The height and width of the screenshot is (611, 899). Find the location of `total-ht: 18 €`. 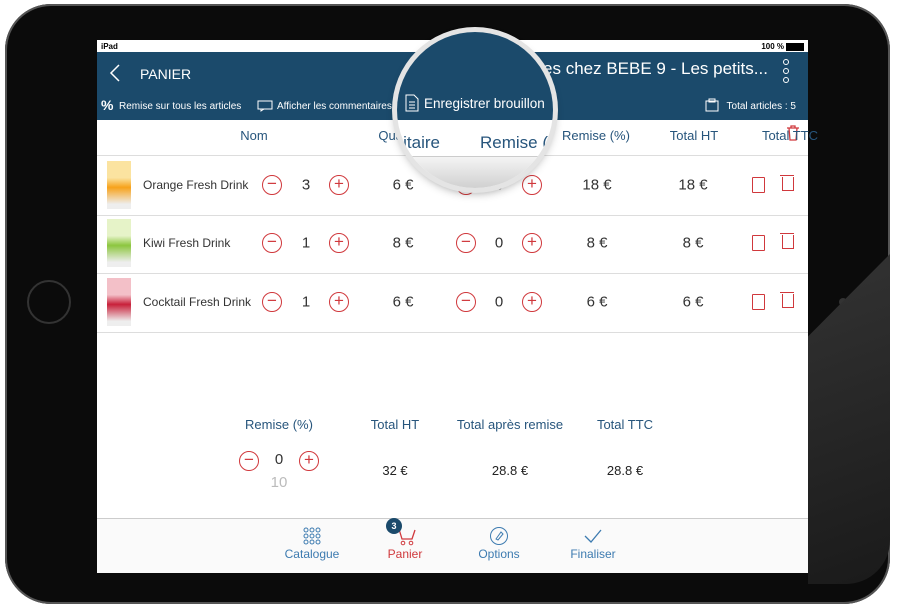

total-ht: 18 € is located at coordinates (597, 185).